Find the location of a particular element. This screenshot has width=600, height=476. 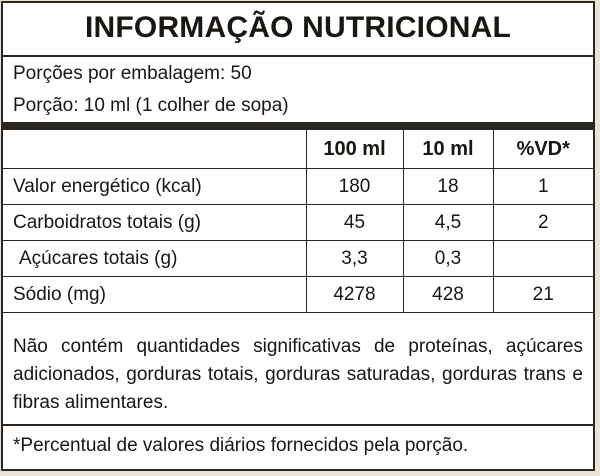

table-row: Açúcares totais (g) 3,3 0,3 is located at coordinates (298, 258).